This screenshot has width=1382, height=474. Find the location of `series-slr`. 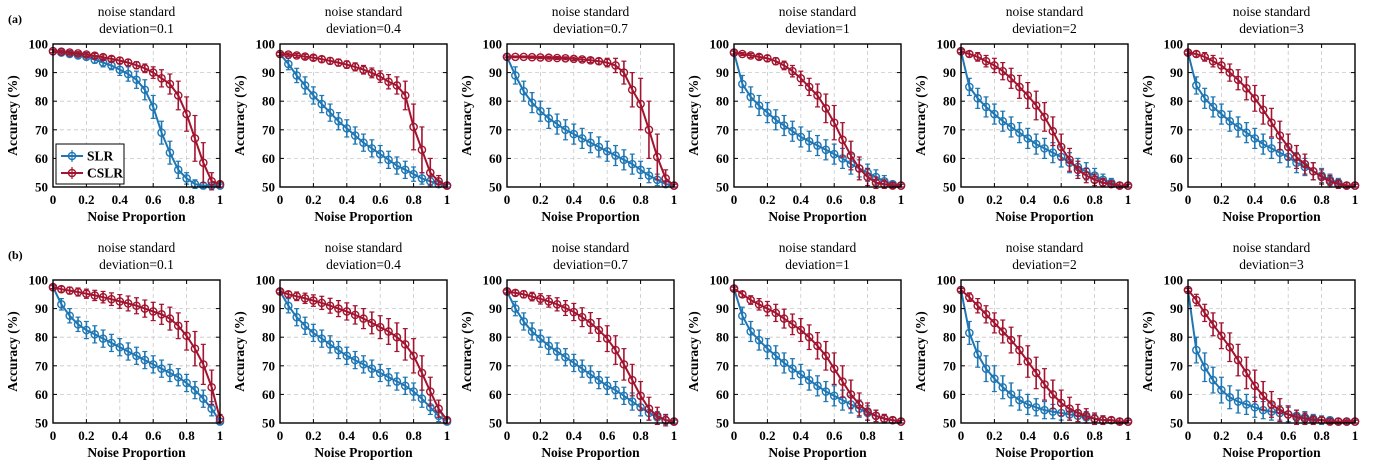

series-slr is located at coordinates (817, 119).